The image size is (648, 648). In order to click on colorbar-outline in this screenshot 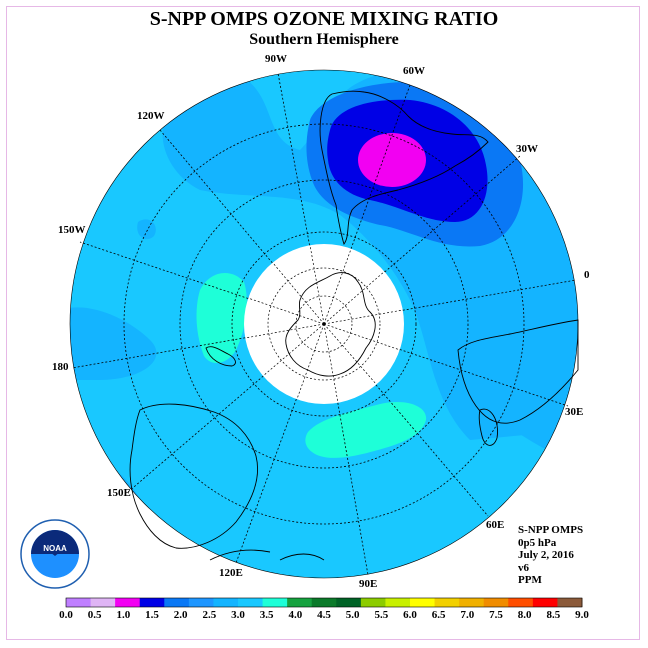, I will do `click(324, 602)`.